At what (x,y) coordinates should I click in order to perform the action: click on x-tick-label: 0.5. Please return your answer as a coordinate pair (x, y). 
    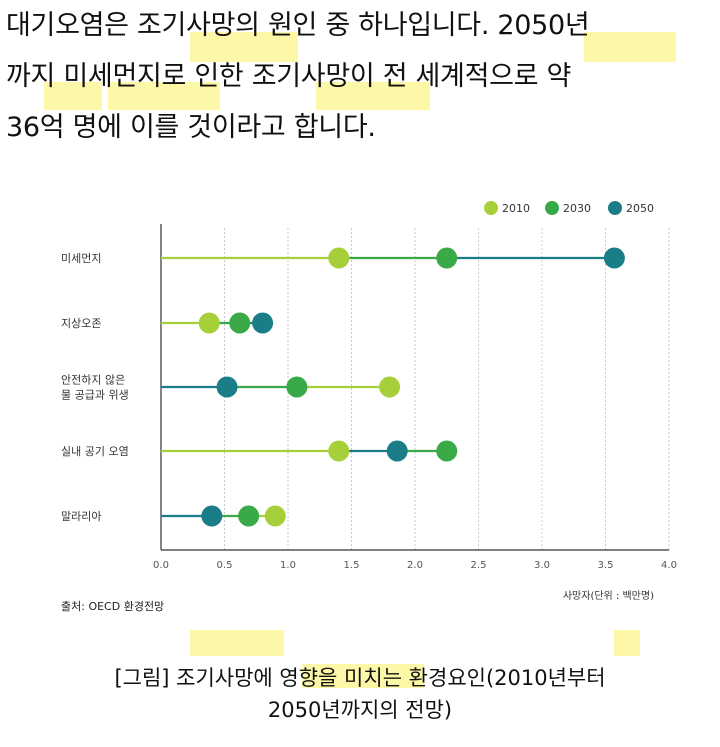
    Looking at the image, I should click on (225, 565).